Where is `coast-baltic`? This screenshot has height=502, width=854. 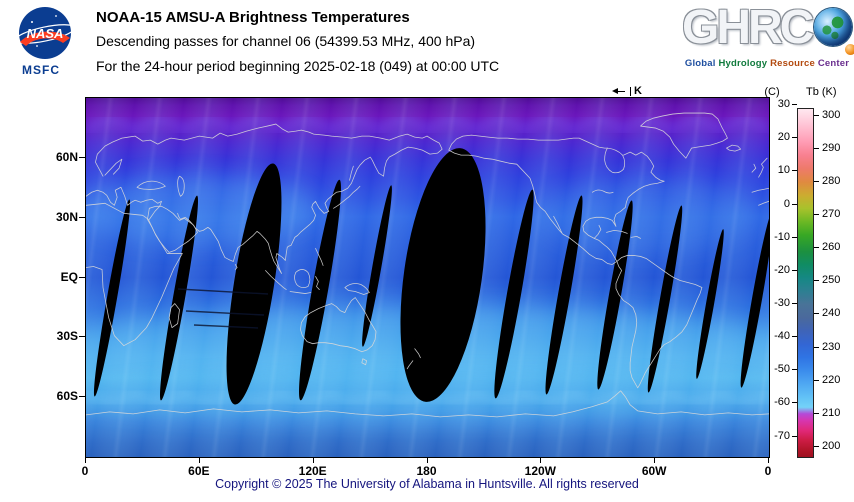
coast-baltic is located at coordinates (113, 167).